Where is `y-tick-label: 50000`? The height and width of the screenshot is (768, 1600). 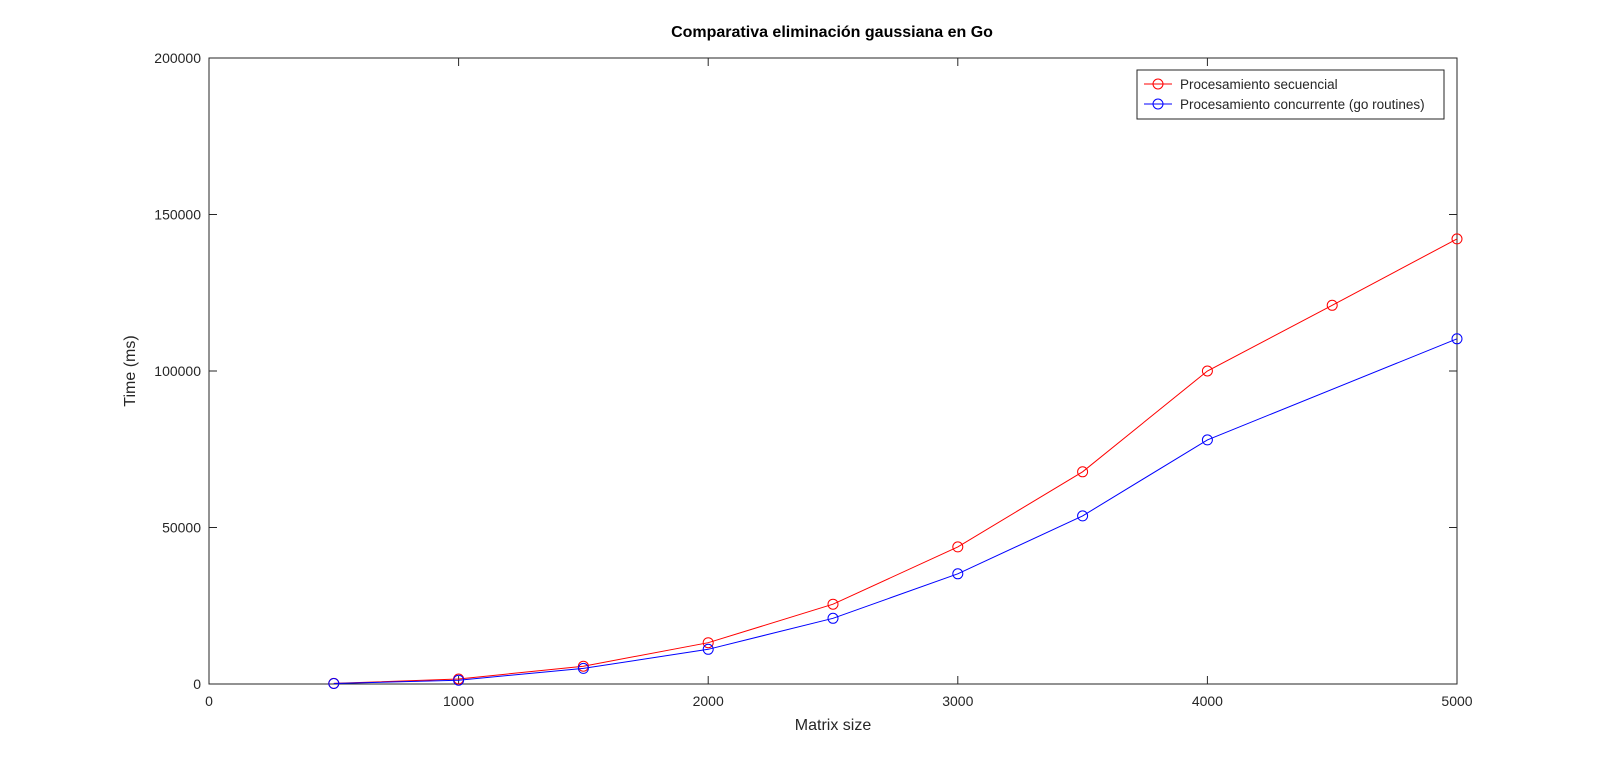 y-tick-label: 50000 is located at coordinates (181, 528).